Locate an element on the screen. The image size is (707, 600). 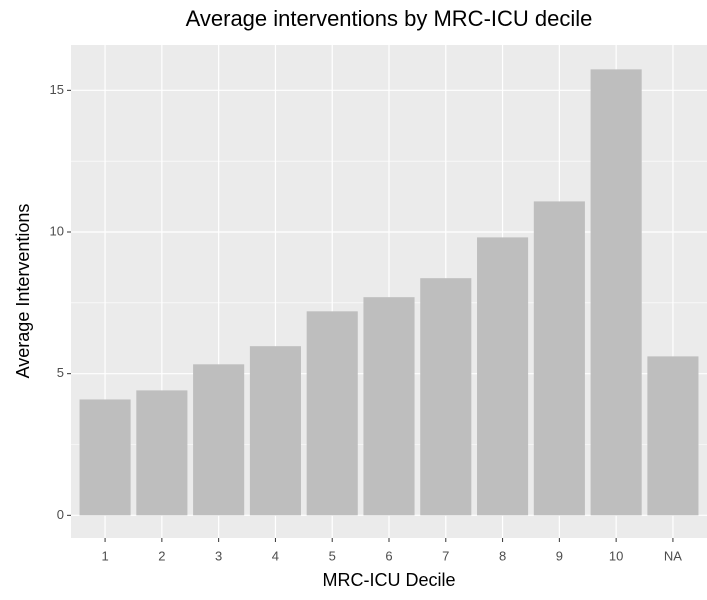
x-tick-label: 9 is located at coordinates (559, 555).